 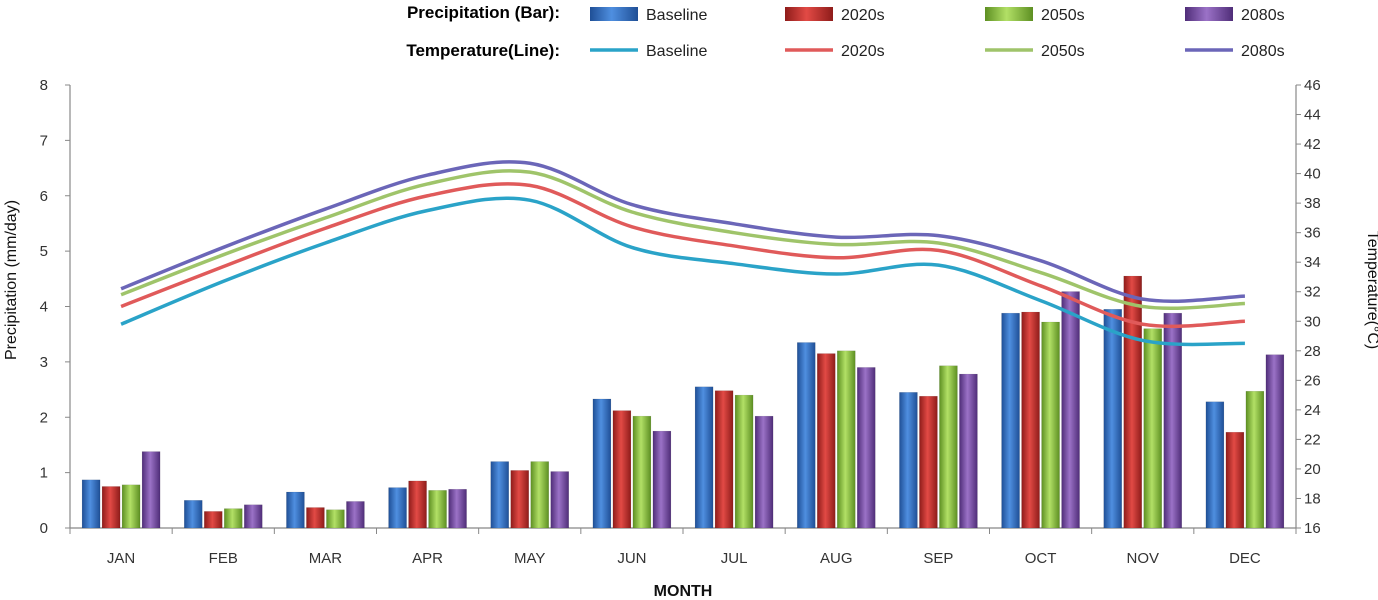 What do you see at coordinates (734, 558) in the screenshot?
I see `x-tick-label: JUL` at bounding box center [734, 558].